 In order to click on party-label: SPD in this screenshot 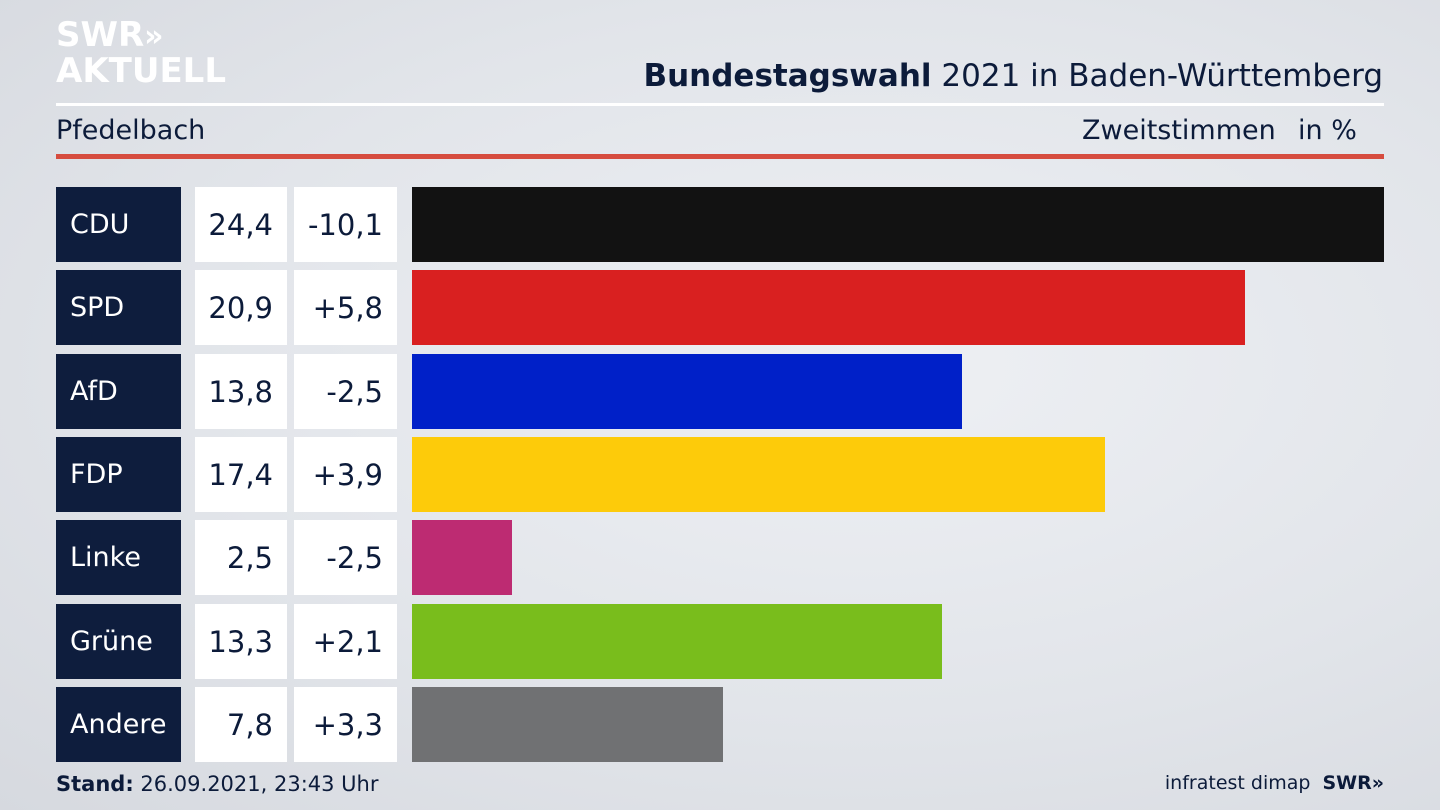, I will do `click(118, 307)`.